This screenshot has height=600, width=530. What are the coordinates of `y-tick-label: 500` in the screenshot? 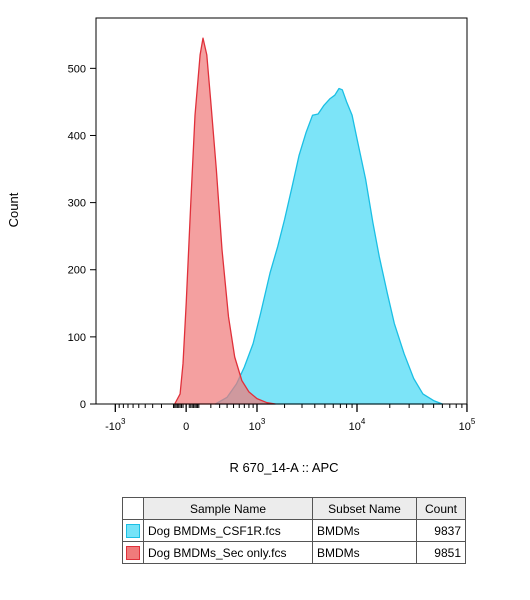 It's located at (77, 69).